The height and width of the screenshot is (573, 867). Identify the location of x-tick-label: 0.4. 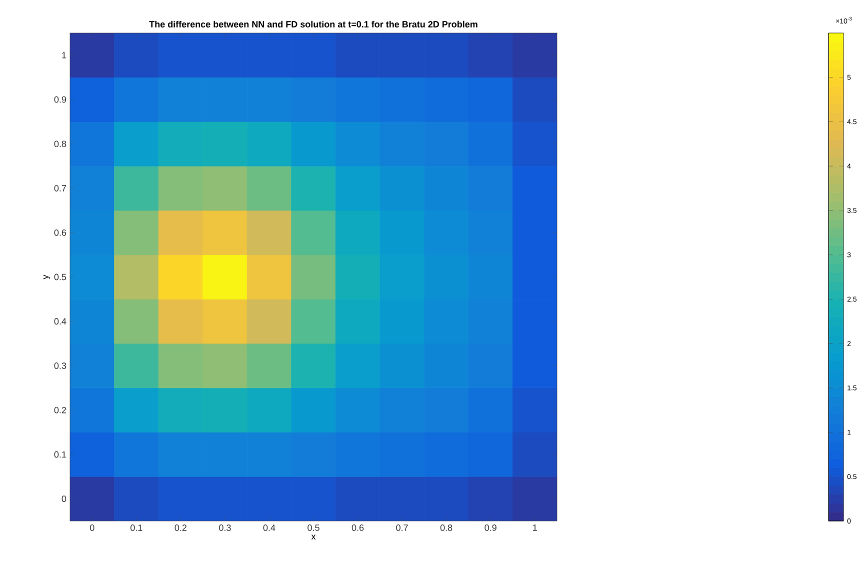
(269, 527).